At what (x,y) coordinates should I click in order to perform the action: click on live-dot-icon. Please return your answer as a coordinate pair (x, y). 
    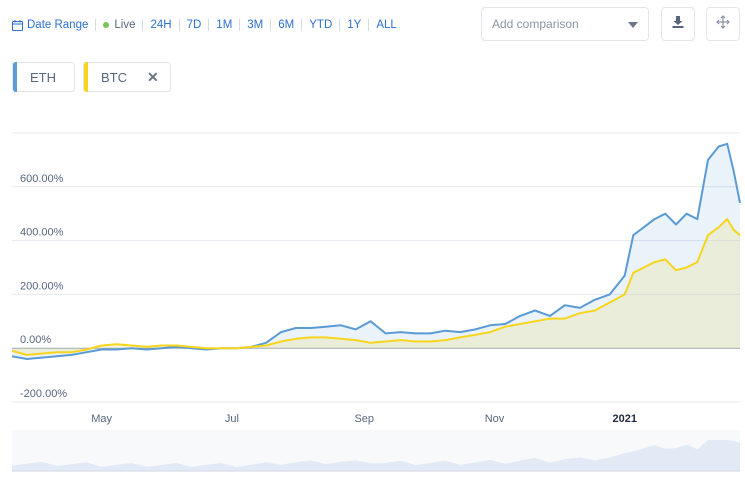
    Looking at the image, I should click on (106, 25).